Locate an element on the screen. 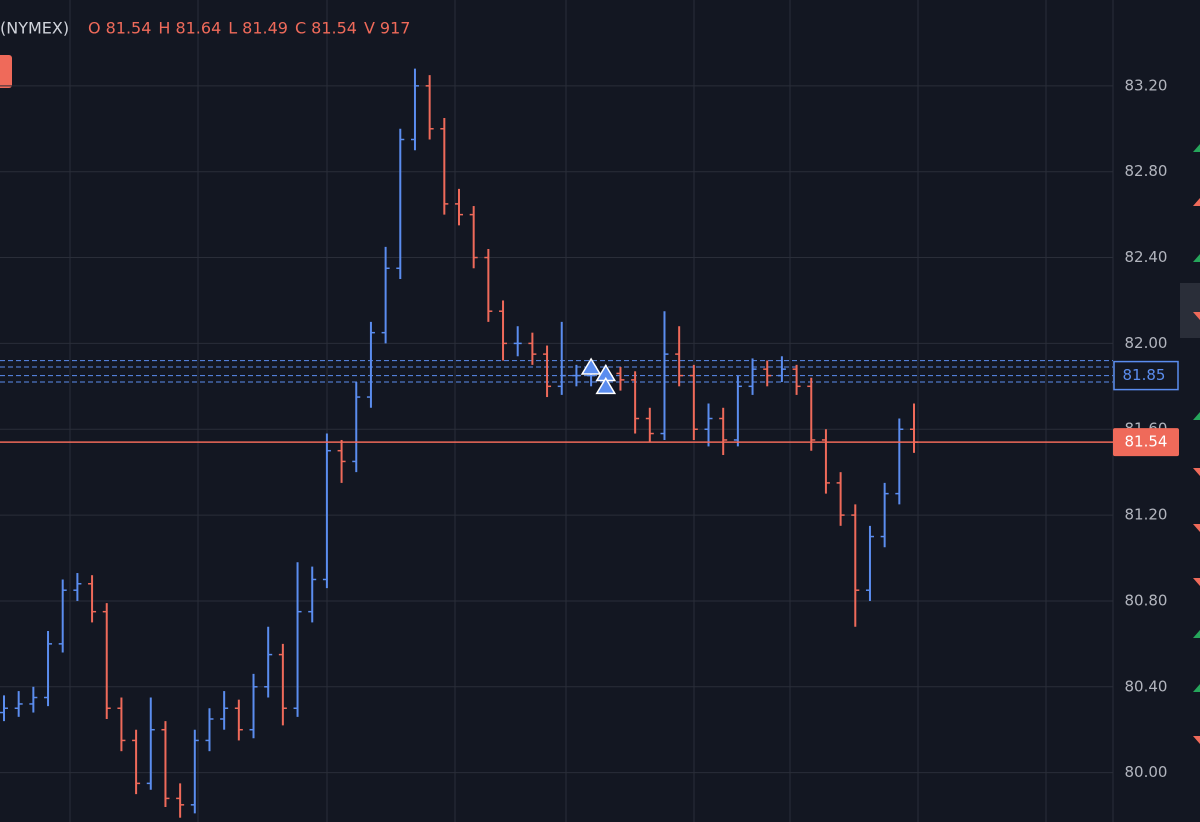 The width and height of the screenshot is (1200, 822). y-tick-label: 80.80 is located at coordinates (1146, 600).